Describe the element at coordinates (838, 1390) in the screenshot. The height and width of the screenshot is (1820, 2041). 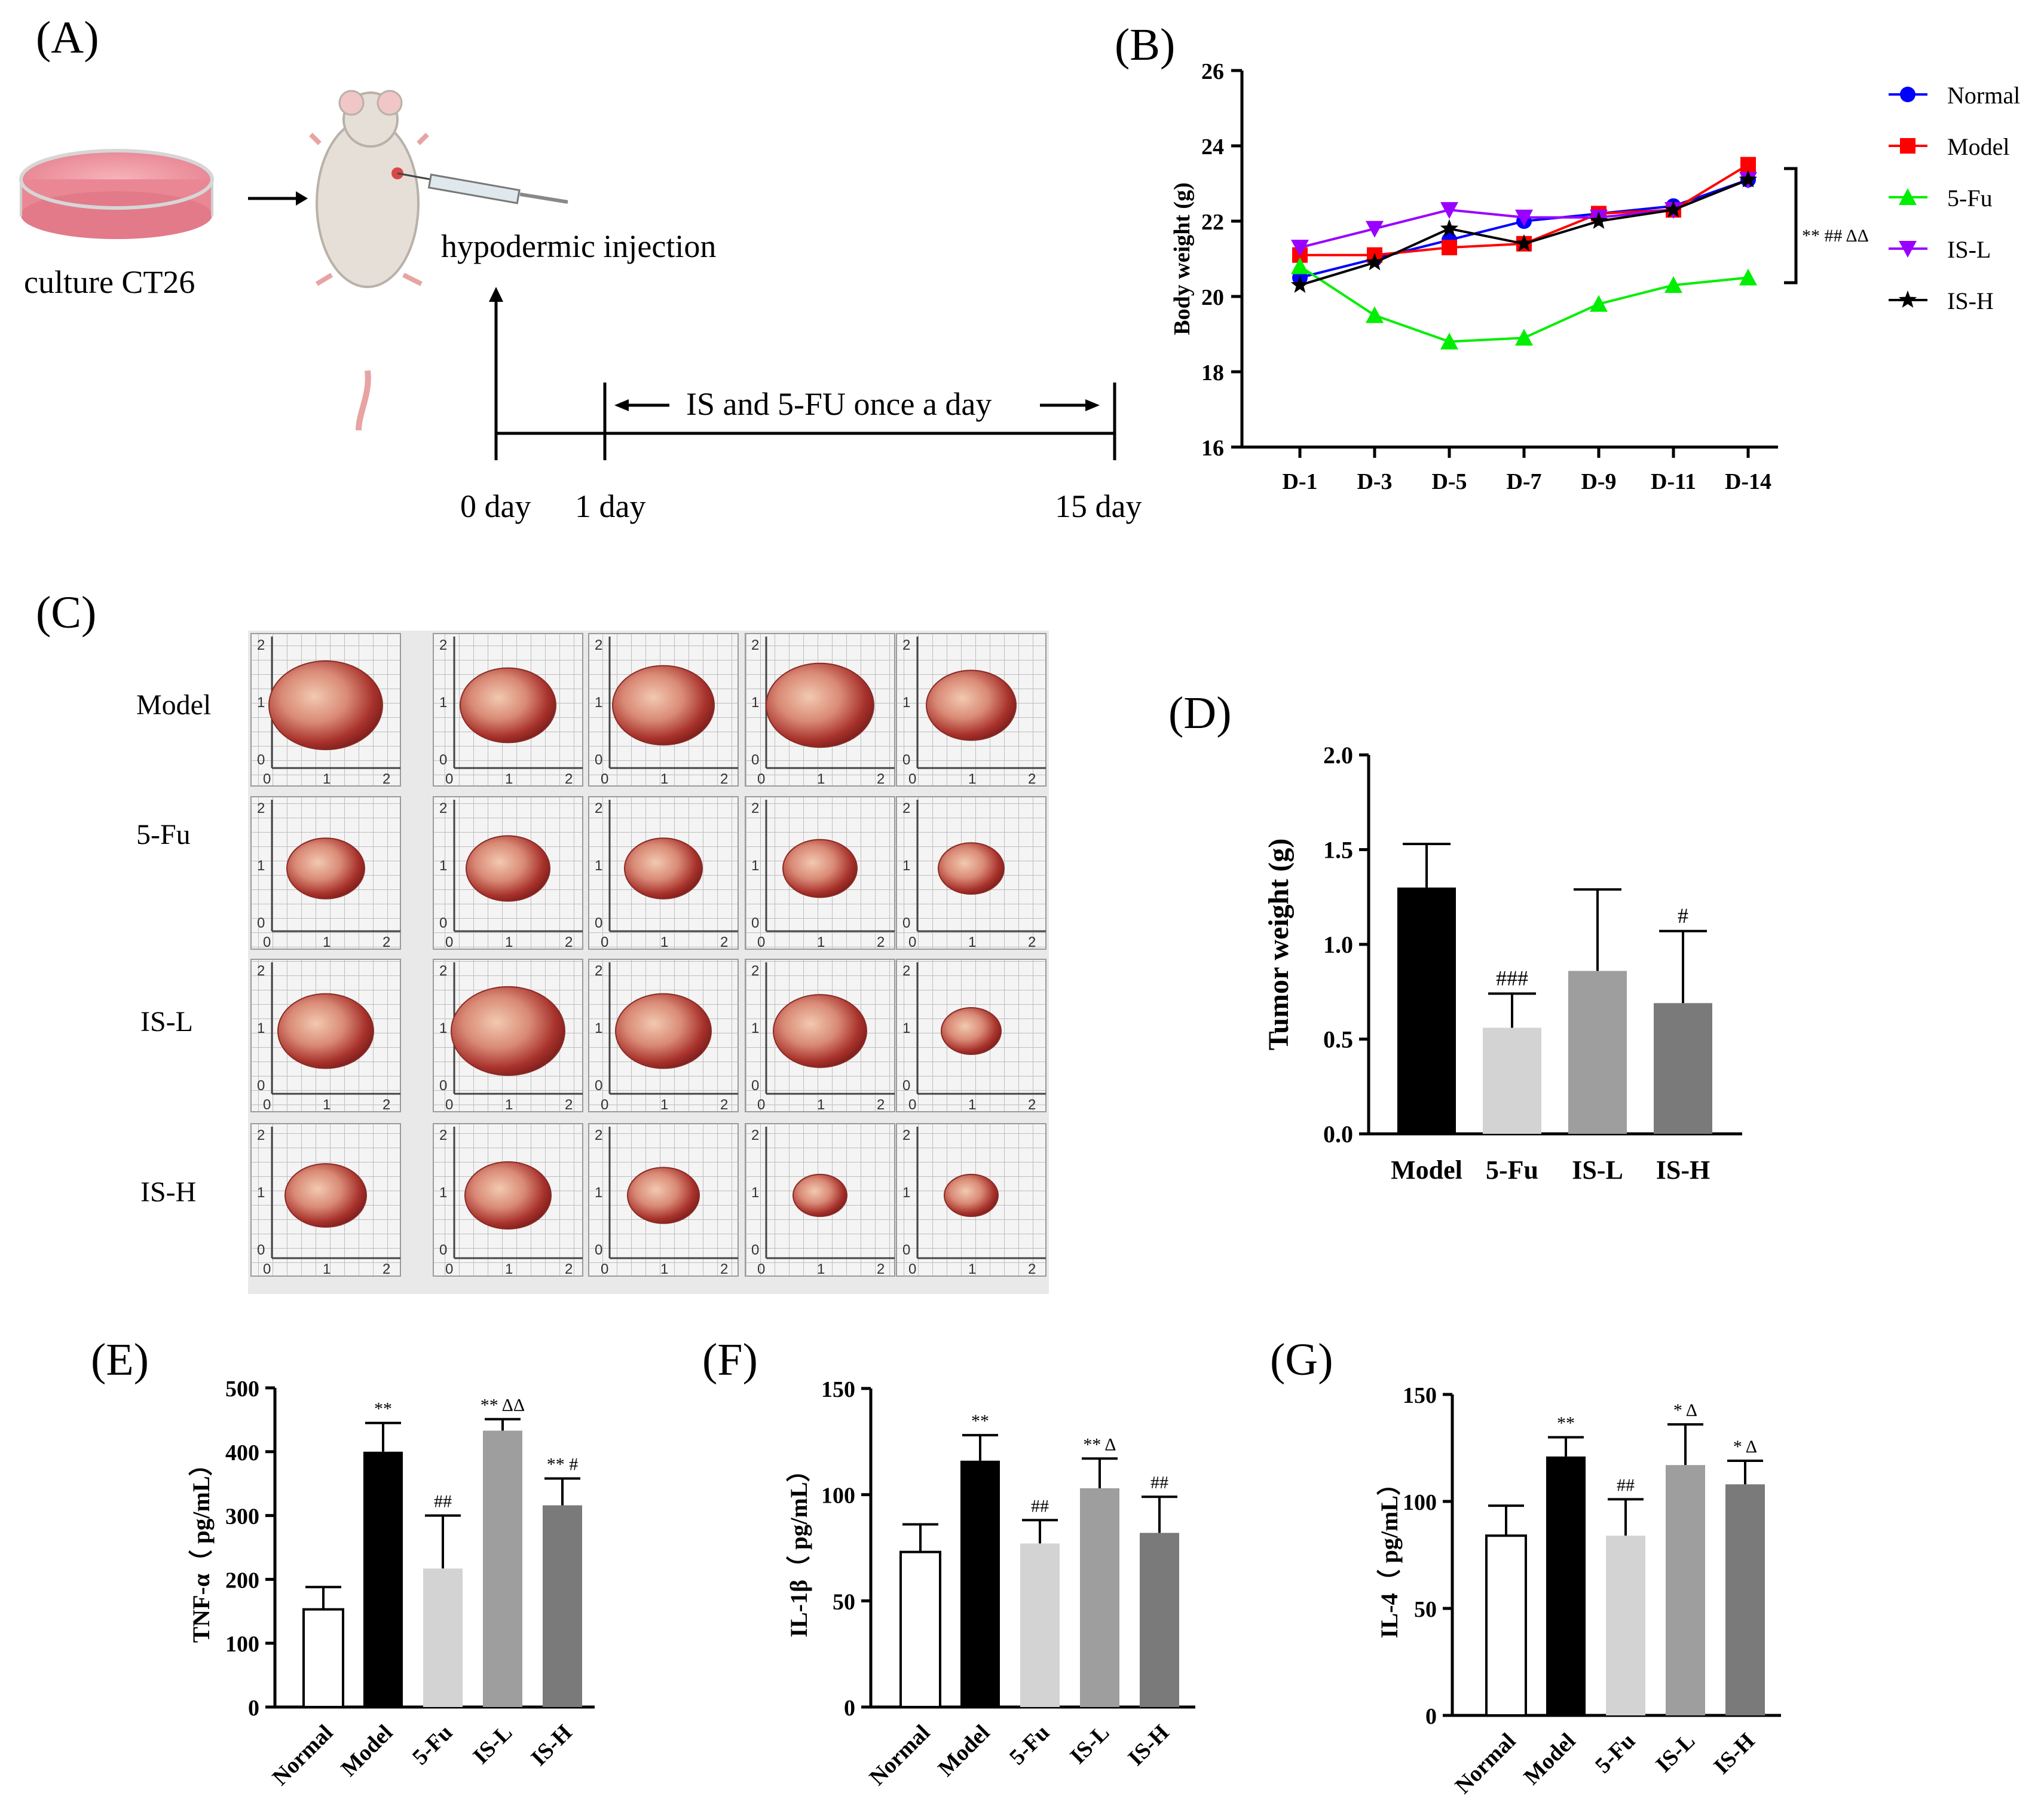
I see `y-tick-label: 150` at that location.